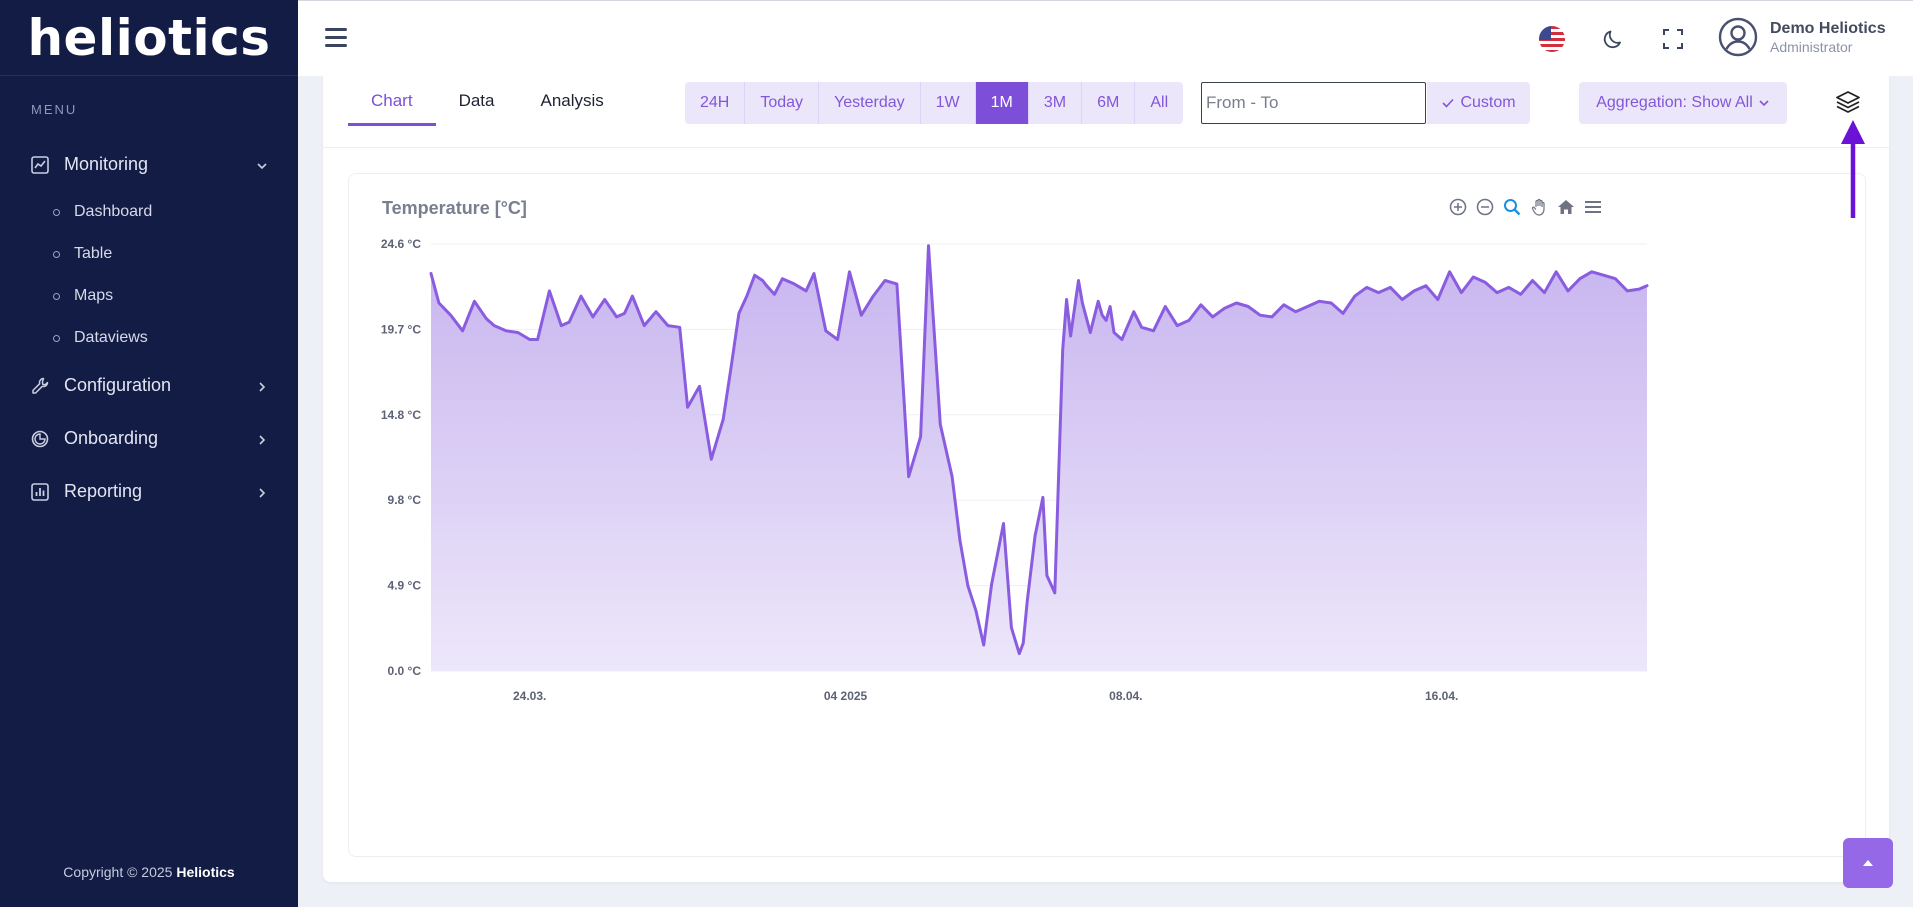 Image resolution: width=1913 pixels, height=907 pixels. Describe the element at coordinates (454, 208) in the screenshot. I see `chart-title: Temperature [°C]` at that location.